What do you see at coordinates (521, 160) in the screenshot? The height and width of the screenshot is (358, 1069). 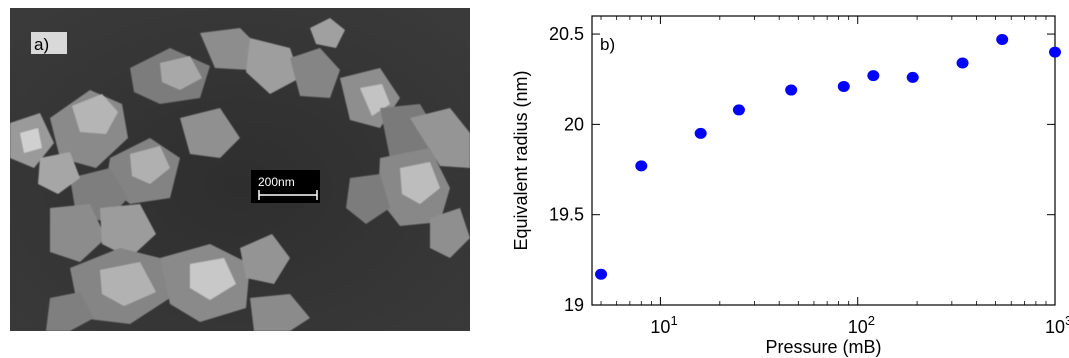 I see `y-axis-title: Equivalent radius (nm)` at bounding box center [521, 160].